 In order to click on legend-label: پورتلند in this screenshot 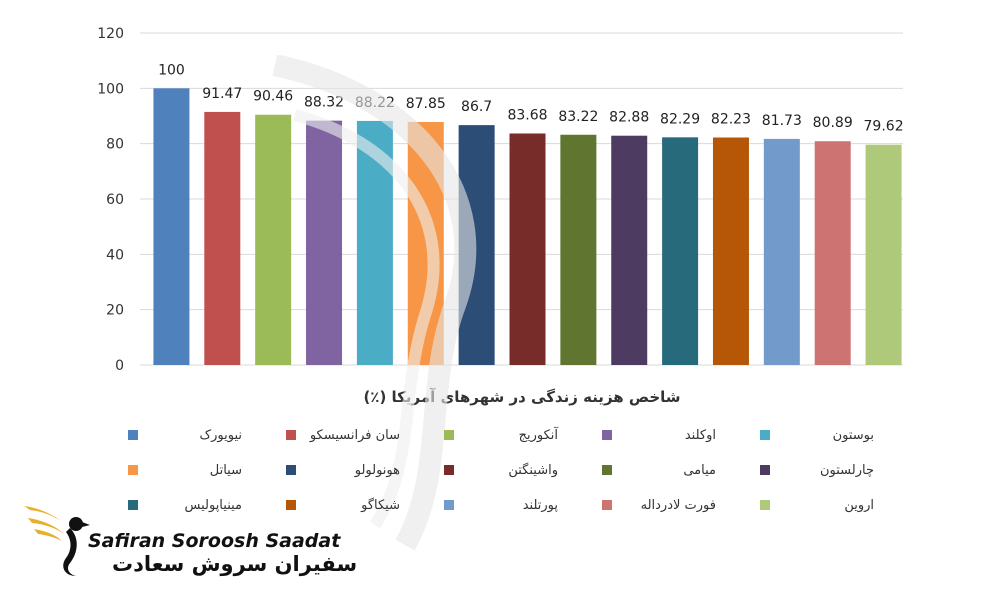, I will do `click(540, 505)`.